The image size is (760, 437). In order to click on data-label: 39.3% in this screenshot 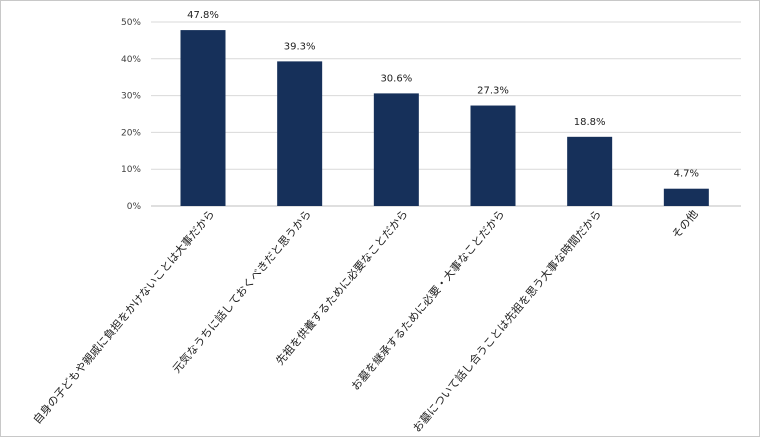, I will do `click(300, 46)`.